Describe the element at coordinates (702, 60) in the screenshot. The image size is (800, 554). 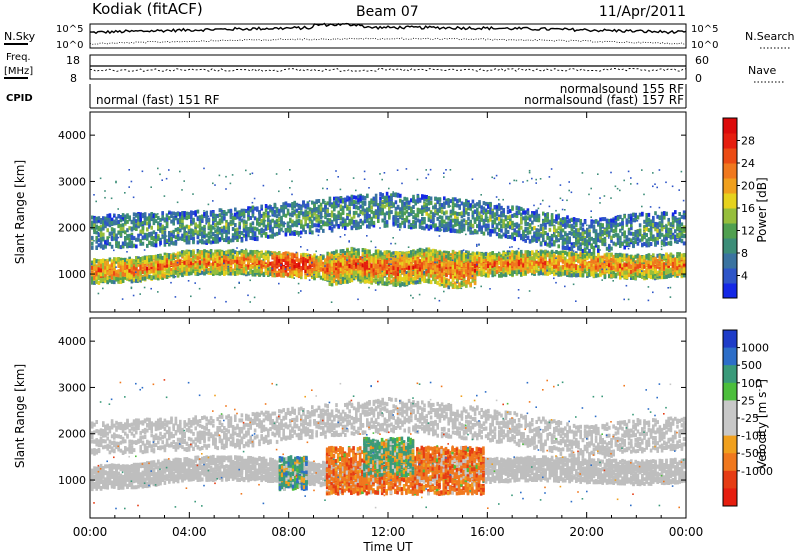
I see `nave-tick-top: 60` at that location.